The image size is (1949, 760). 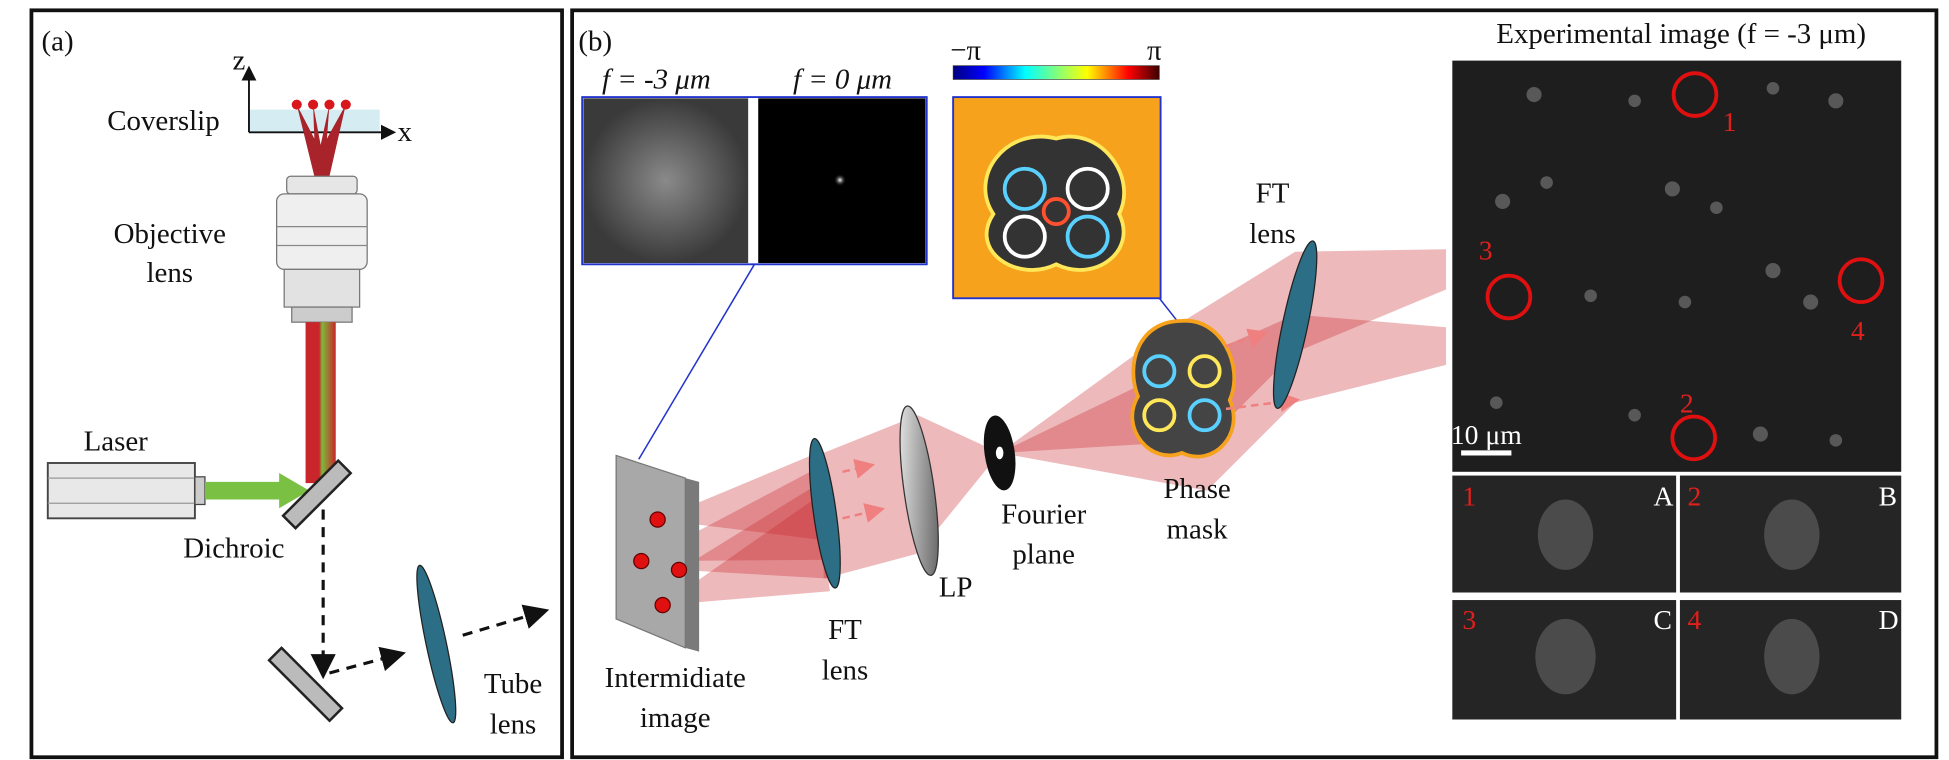 I want to click on label: B, so click(x=1888, y=496).